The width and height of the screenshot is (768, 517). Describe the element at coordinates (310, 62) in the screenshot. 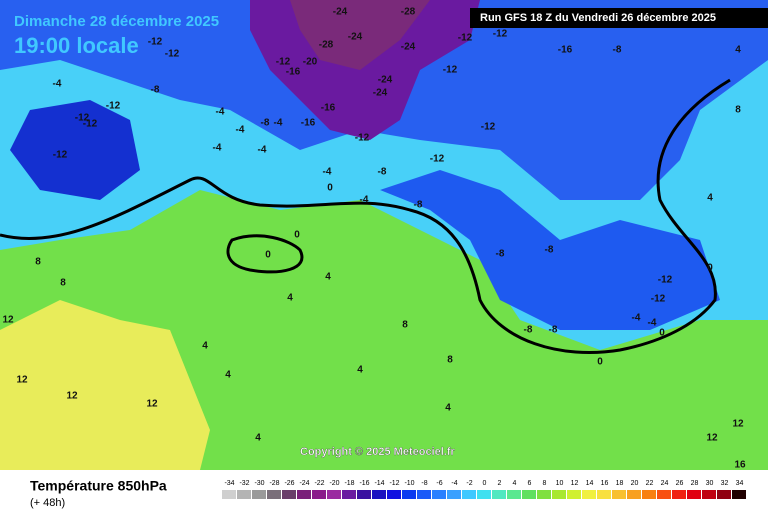

I see `contour-label: -20` at that location.